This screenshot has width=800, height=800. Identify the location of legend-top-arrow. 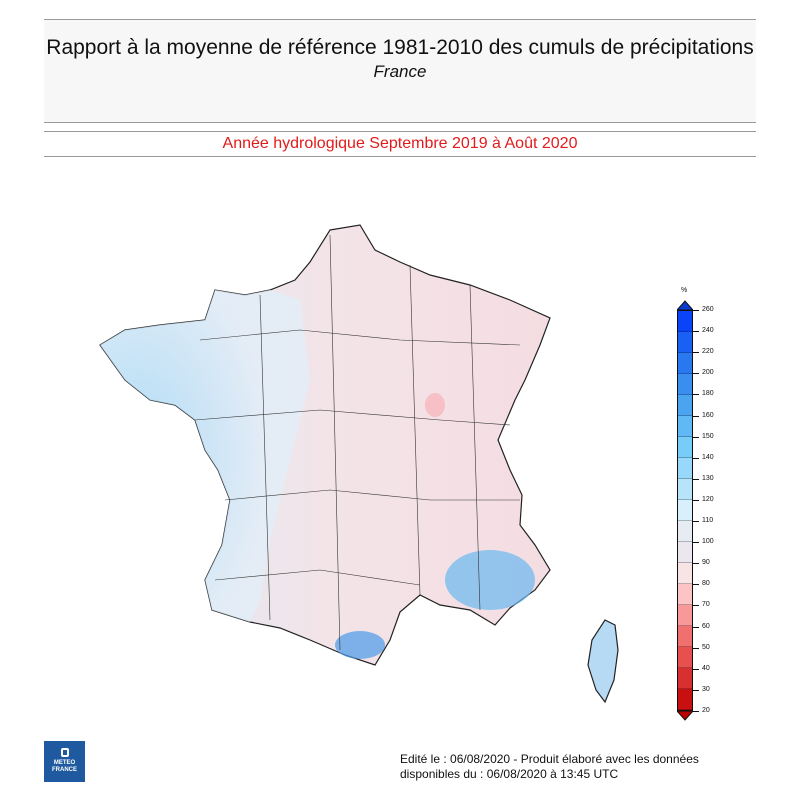
(685, 305).